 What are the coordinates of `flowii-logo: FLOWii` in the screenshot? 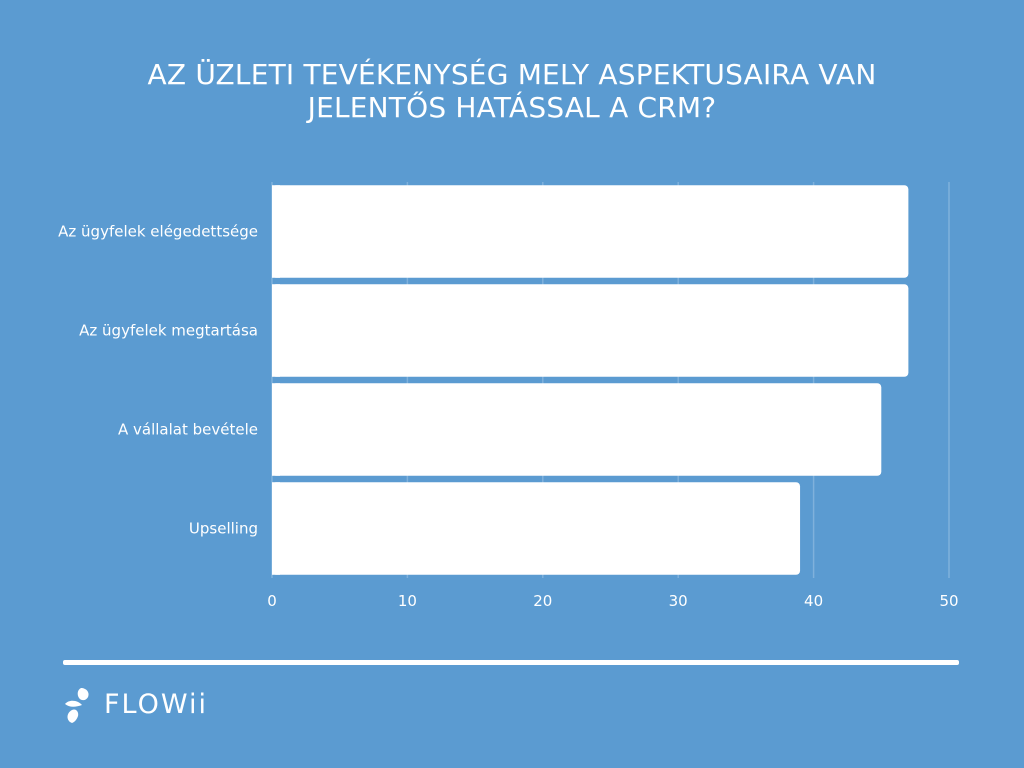 It's located at (135, 705).